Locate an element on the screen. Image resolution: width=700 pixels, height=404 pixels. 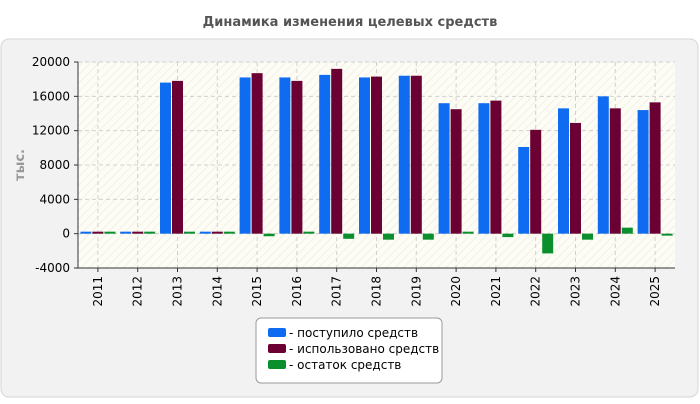
y-tick-label: 16000 is located at coordinates (51, 96).